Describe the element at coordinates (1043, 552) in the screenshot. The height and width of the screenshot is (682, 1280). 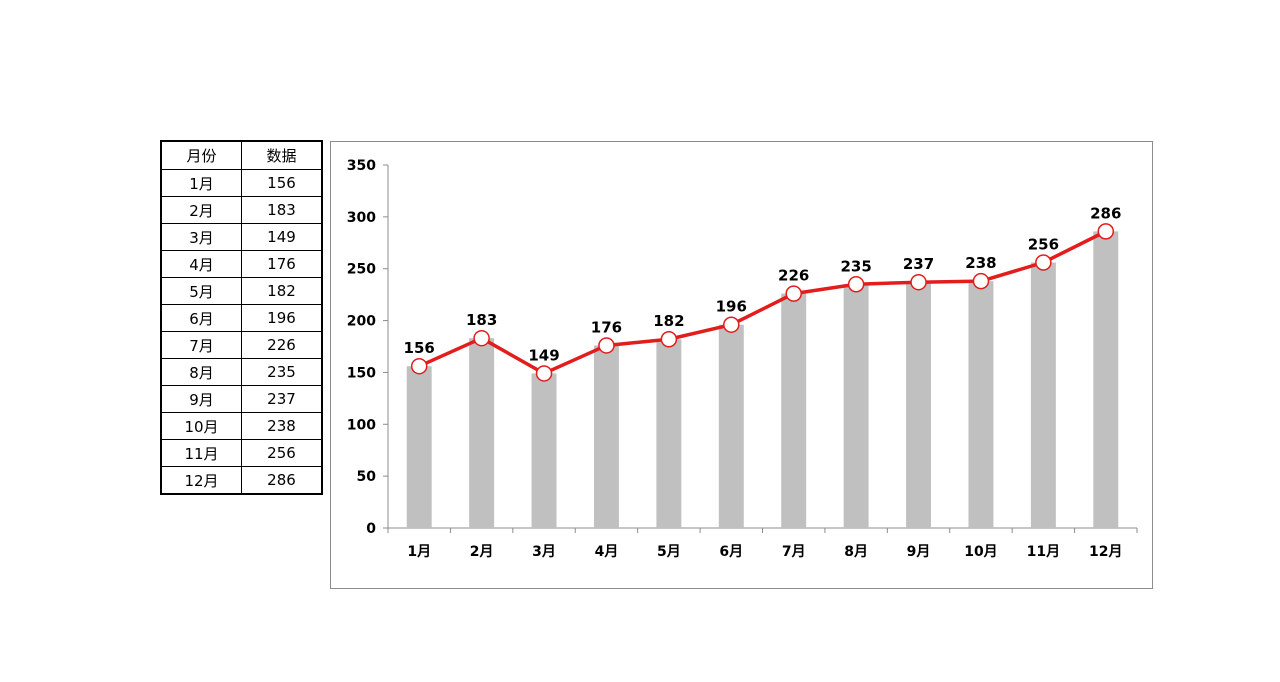
I see `x-tick-label: 11月` at that location.